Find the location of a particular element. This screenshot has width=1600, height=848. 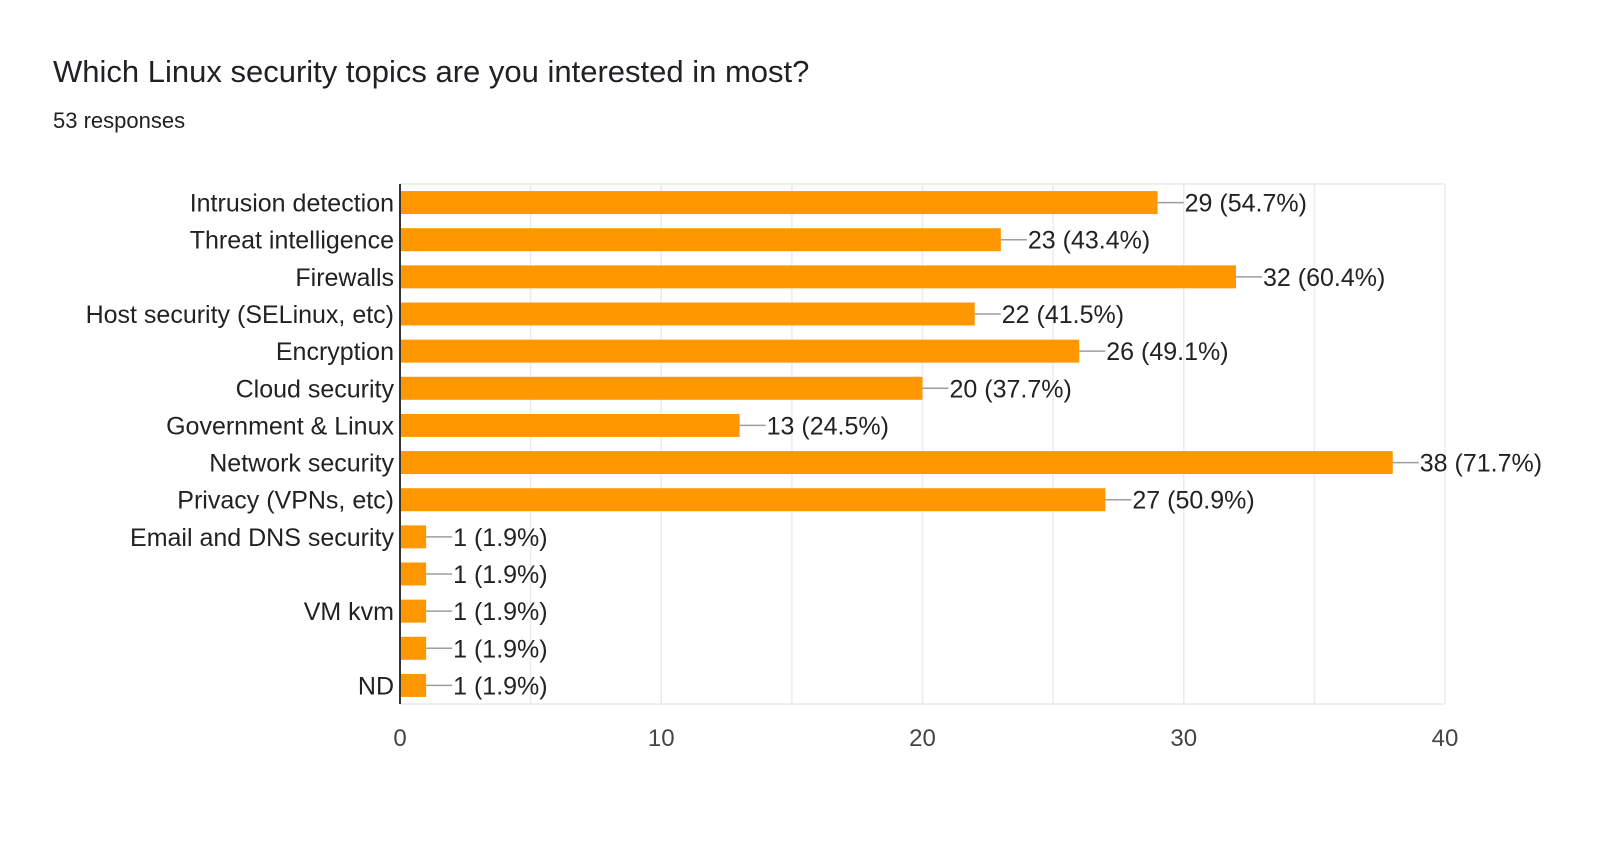

category-label: ND is located at coordinates (376, 686).